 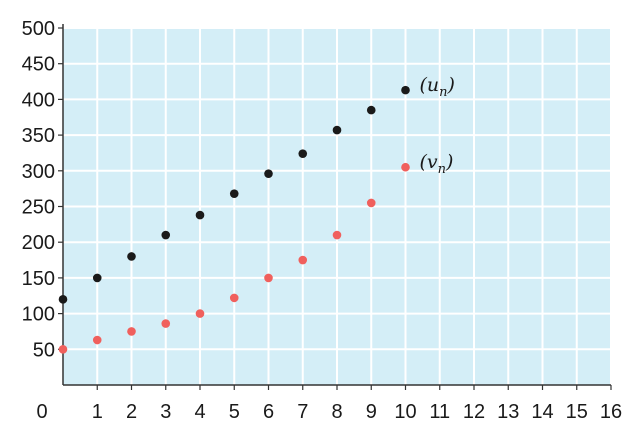 I want to click on x-tick-label: 10, so click(x=405, y=411).